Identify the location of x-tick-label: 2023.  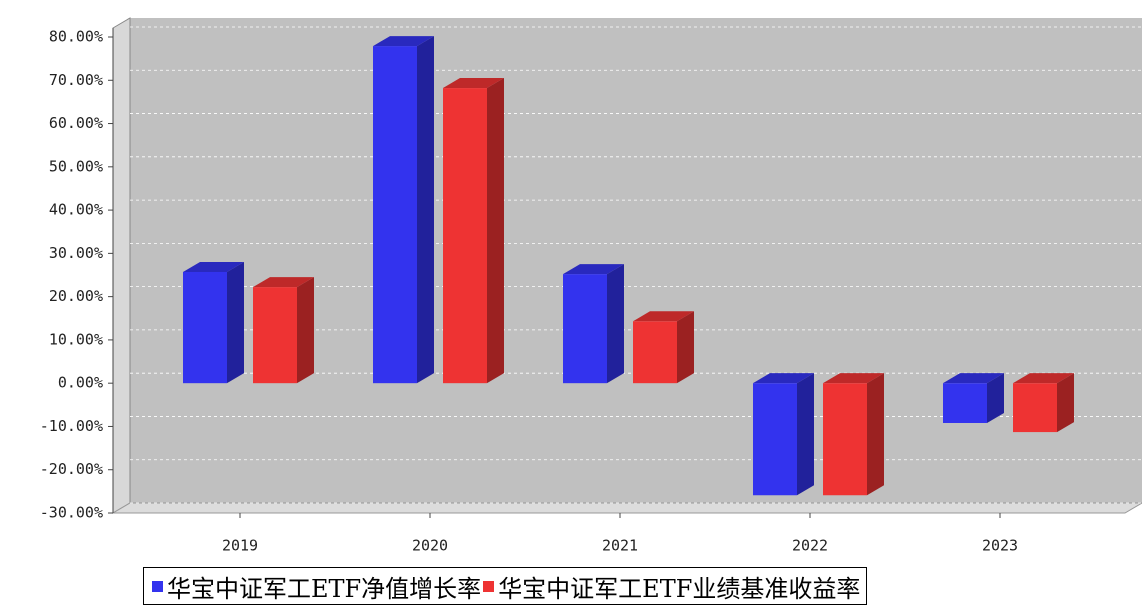
(1000, 546).